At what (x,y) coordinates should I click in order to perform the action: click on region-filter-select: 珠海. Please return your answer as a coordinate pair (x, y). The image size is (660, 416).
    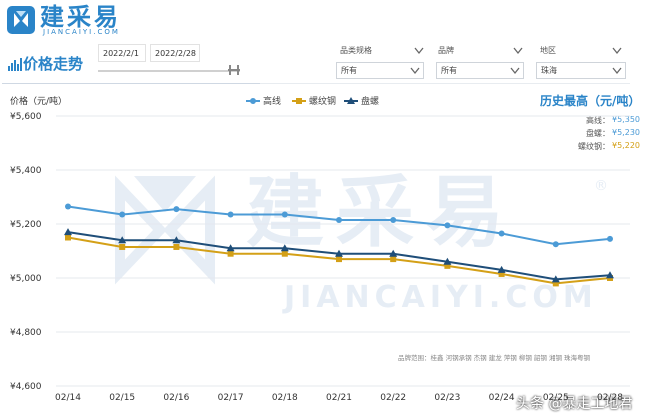
    Looking at the image, I should click on (581, 70).